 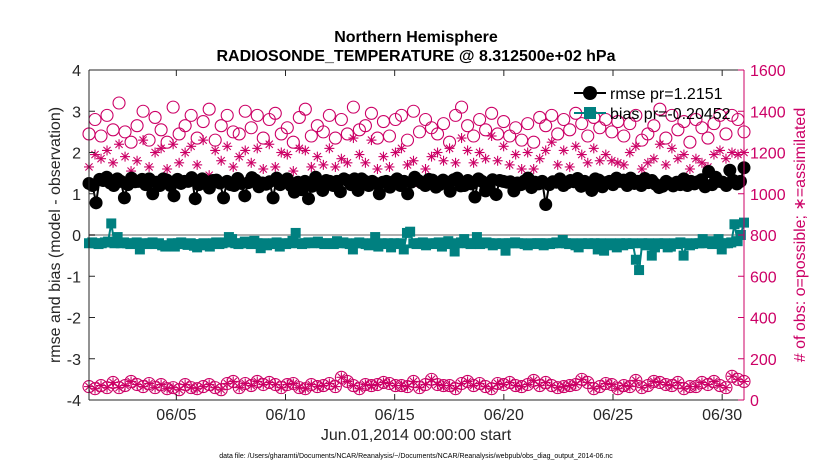 I want to click on y-left-tick-label: -4, so click(x=74, y=401).